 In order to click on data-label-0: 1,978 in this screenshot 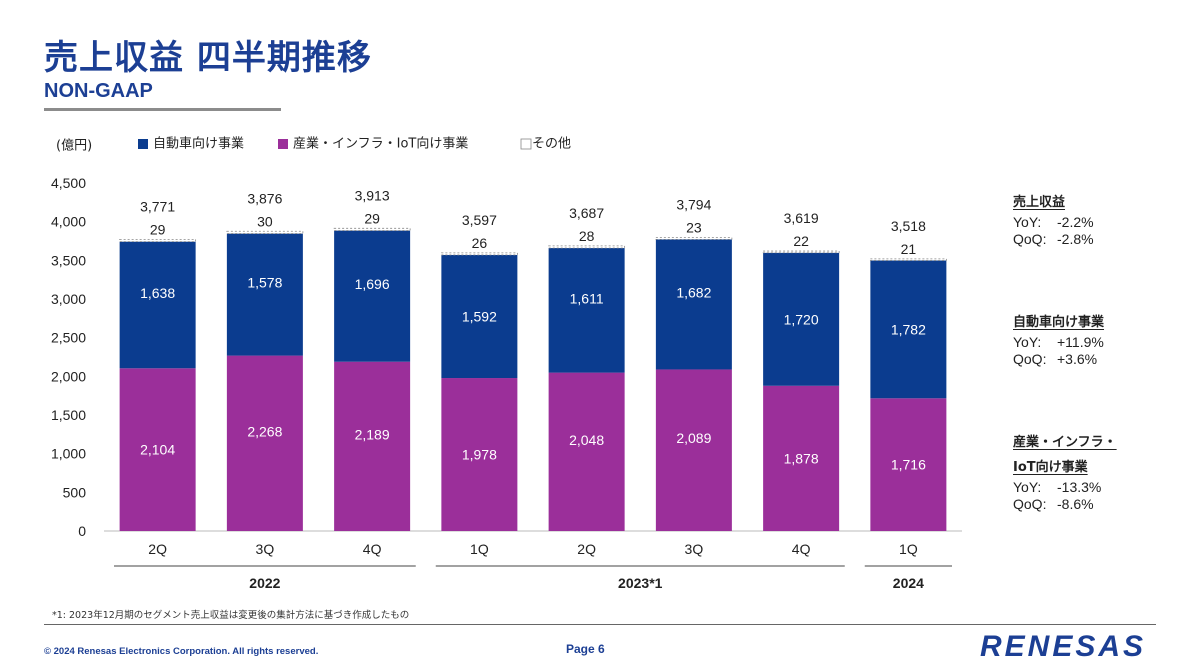, I will do `click(479, 455)`.